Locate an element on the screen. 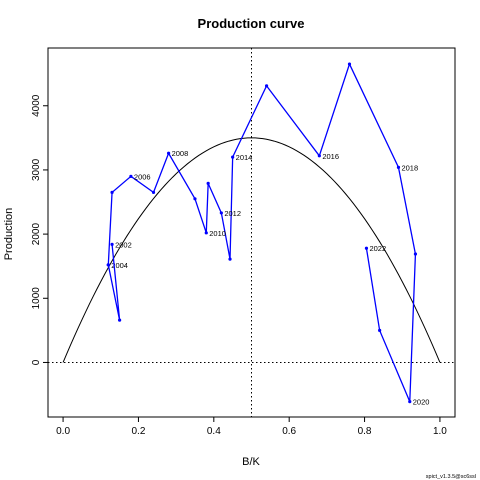 This screenshot has width=480, height=480. point-label-2006: 2006 is located at coordinates (142, 176).